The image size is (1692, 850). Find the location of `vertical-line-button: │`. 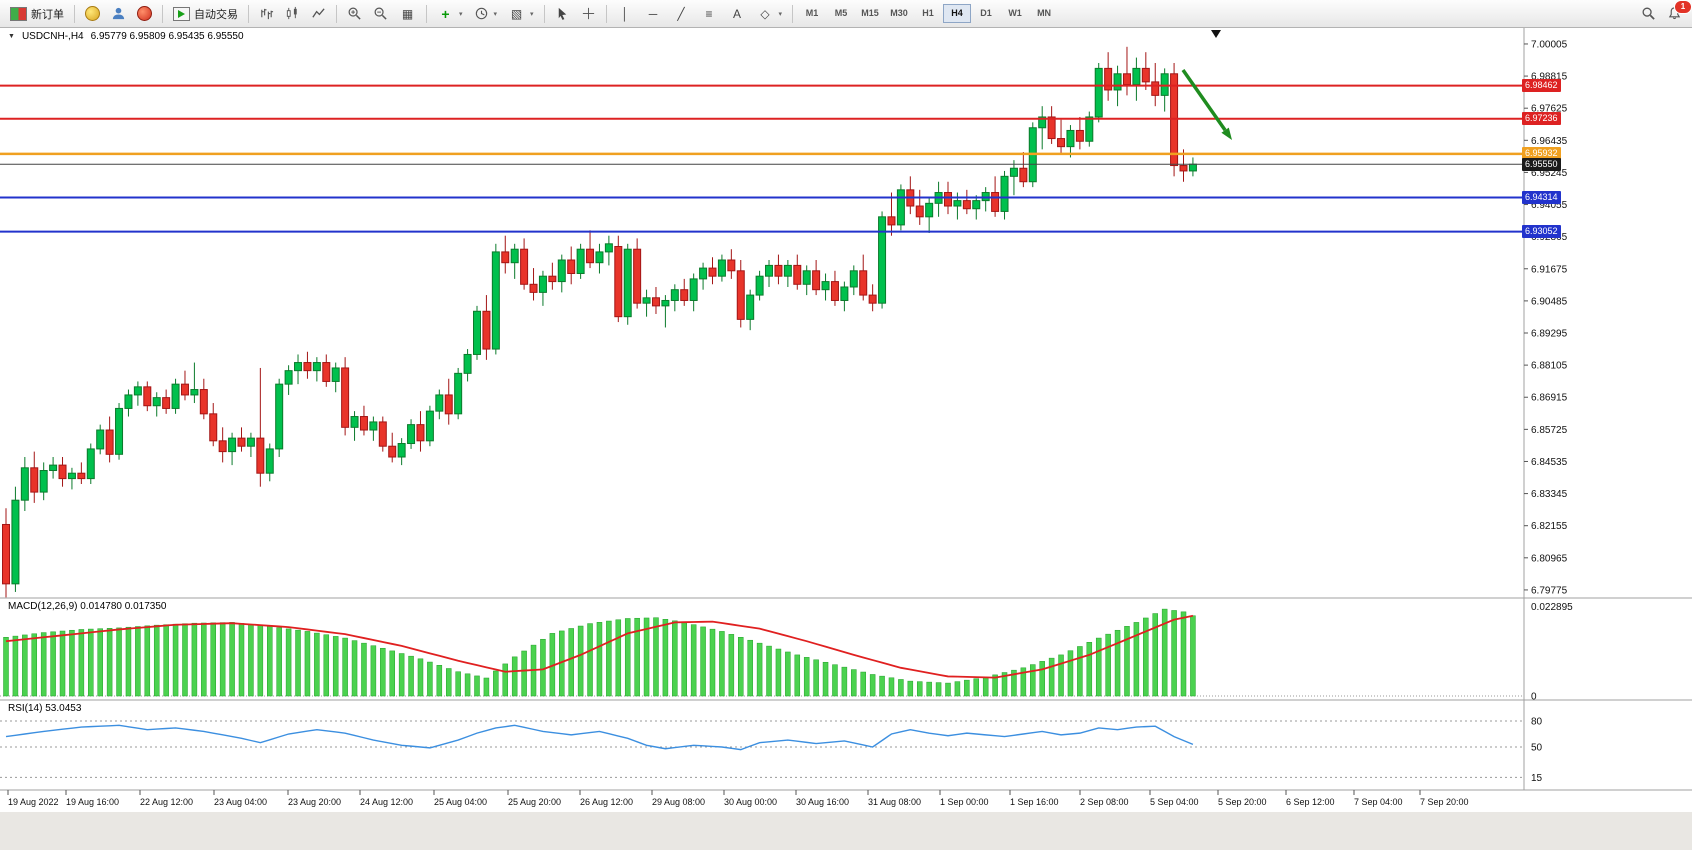

vertical-line-button: │ is located at coordinates (625, 14).